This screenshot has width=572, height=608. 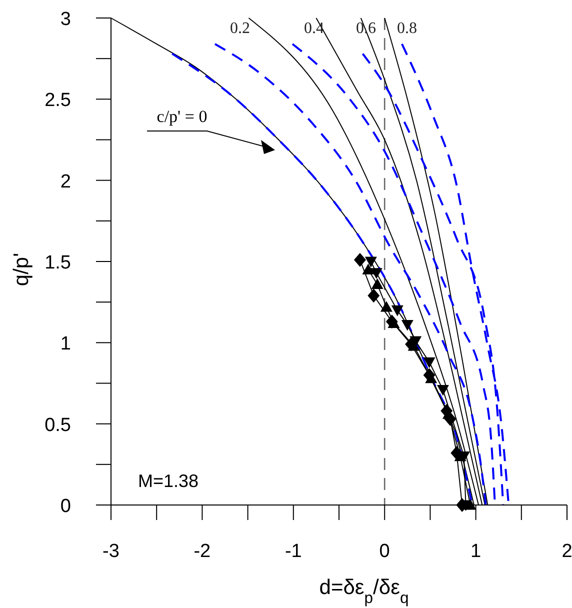 I want to click on x-axis-title: d=δε$_{p}$/δε$_{q}$, so click(x=364, y=591).